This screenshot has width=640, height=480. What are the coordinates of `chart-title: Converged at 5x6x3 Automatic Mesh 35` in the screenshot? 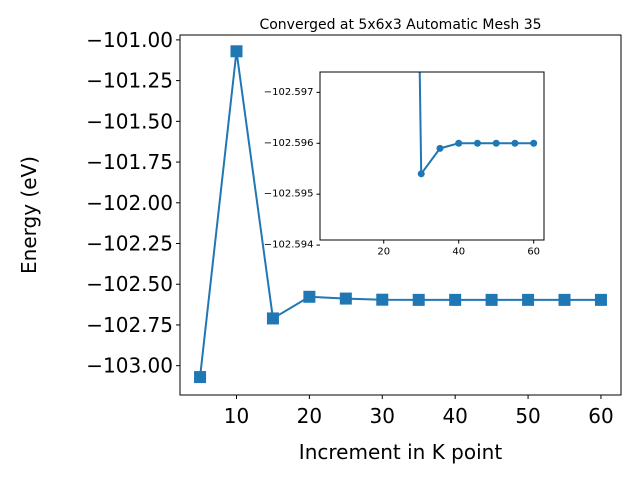 It's located at (400, 25).